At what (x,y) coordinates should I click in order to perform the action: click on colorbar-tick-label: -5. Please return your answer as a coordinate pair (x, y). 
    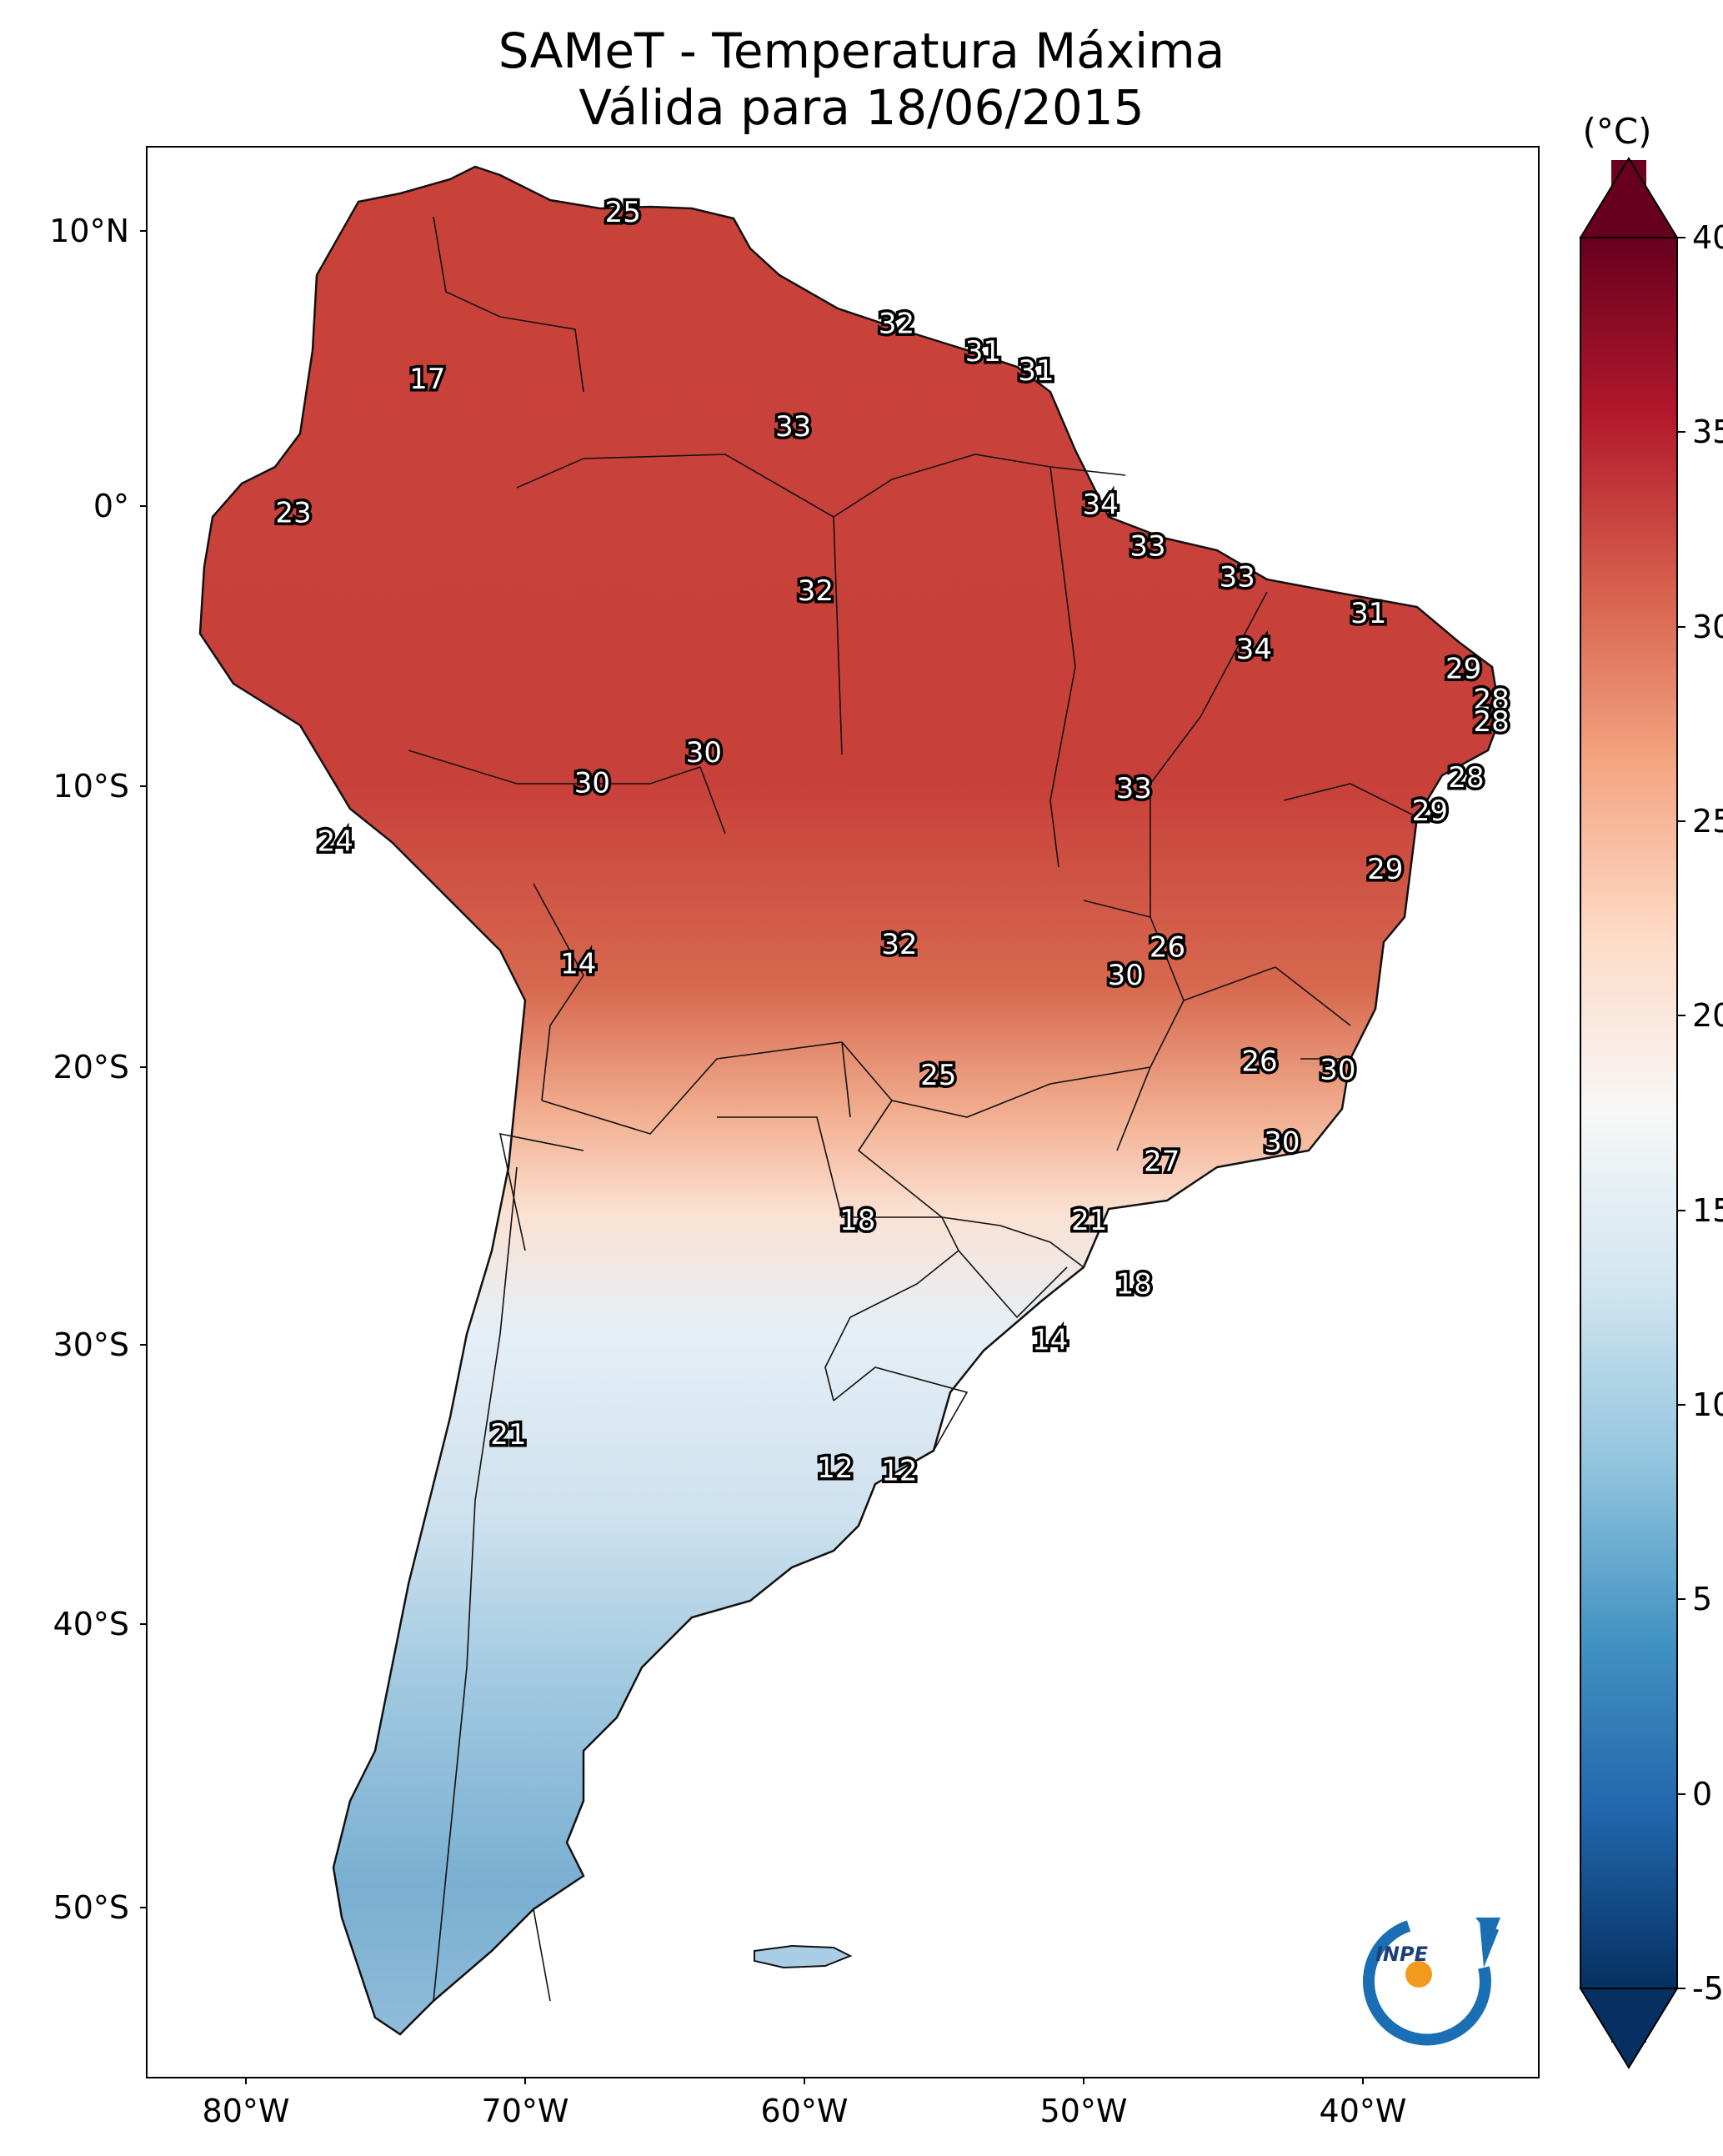
    Looking at the image, I should click on (1708, 1989).